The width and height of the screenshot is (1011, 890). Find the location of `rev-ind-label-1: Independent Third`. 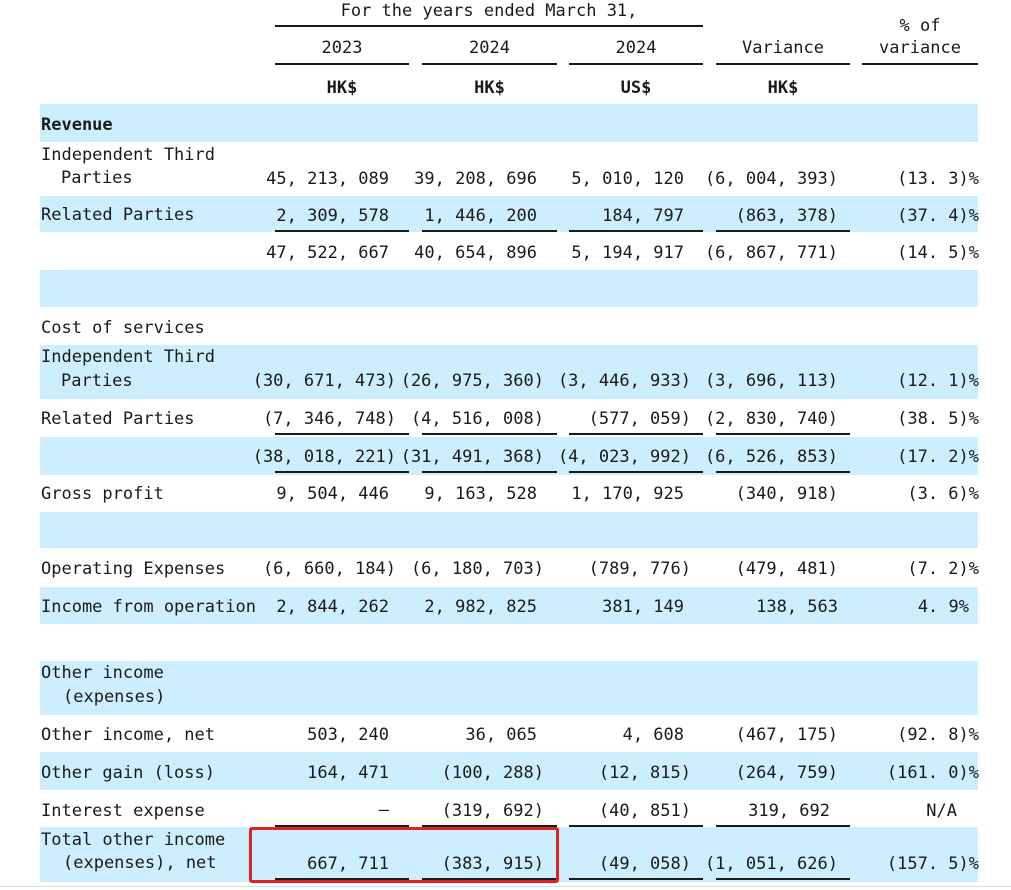

rev-ind-label-1: Independent Third is located at coordinates (128, 155).